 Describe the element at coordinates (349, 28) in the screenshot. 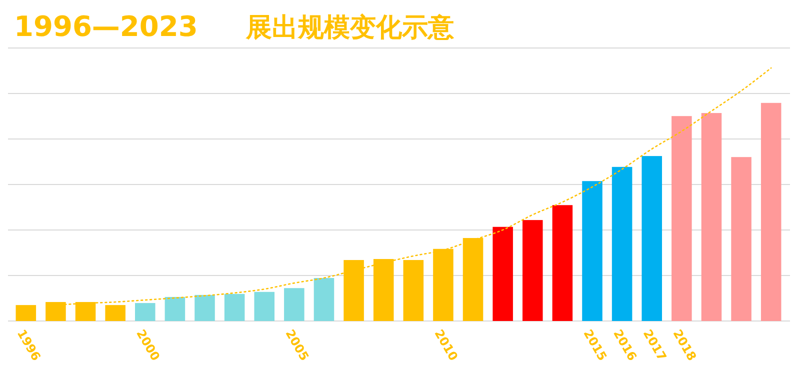

I see `chart-subtitle: 展出规模变化示意` at that location.